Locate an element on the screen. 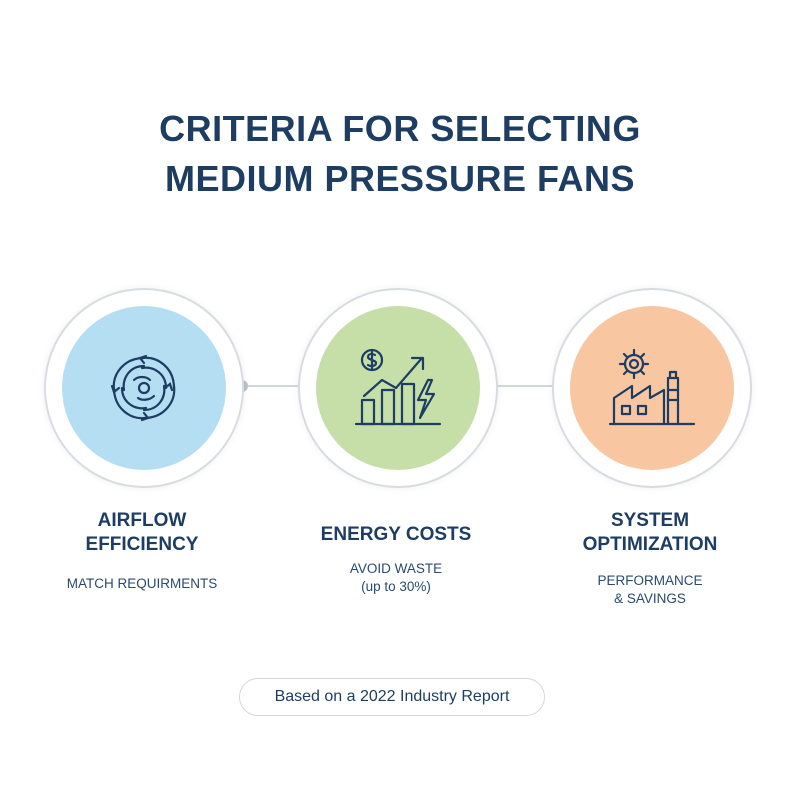  airflow-label: AIRFLOW EFFICIENCY is located at coordinates (142, 533).